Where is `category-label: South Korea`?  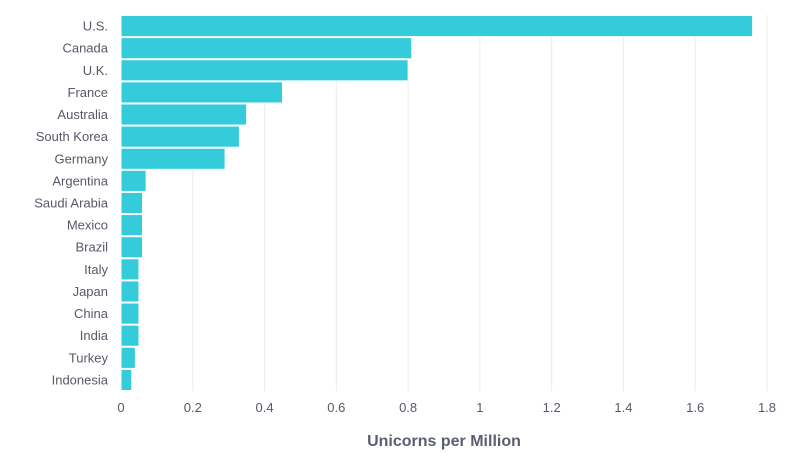 category-label: South Korea is located at coordinates (72, 136).